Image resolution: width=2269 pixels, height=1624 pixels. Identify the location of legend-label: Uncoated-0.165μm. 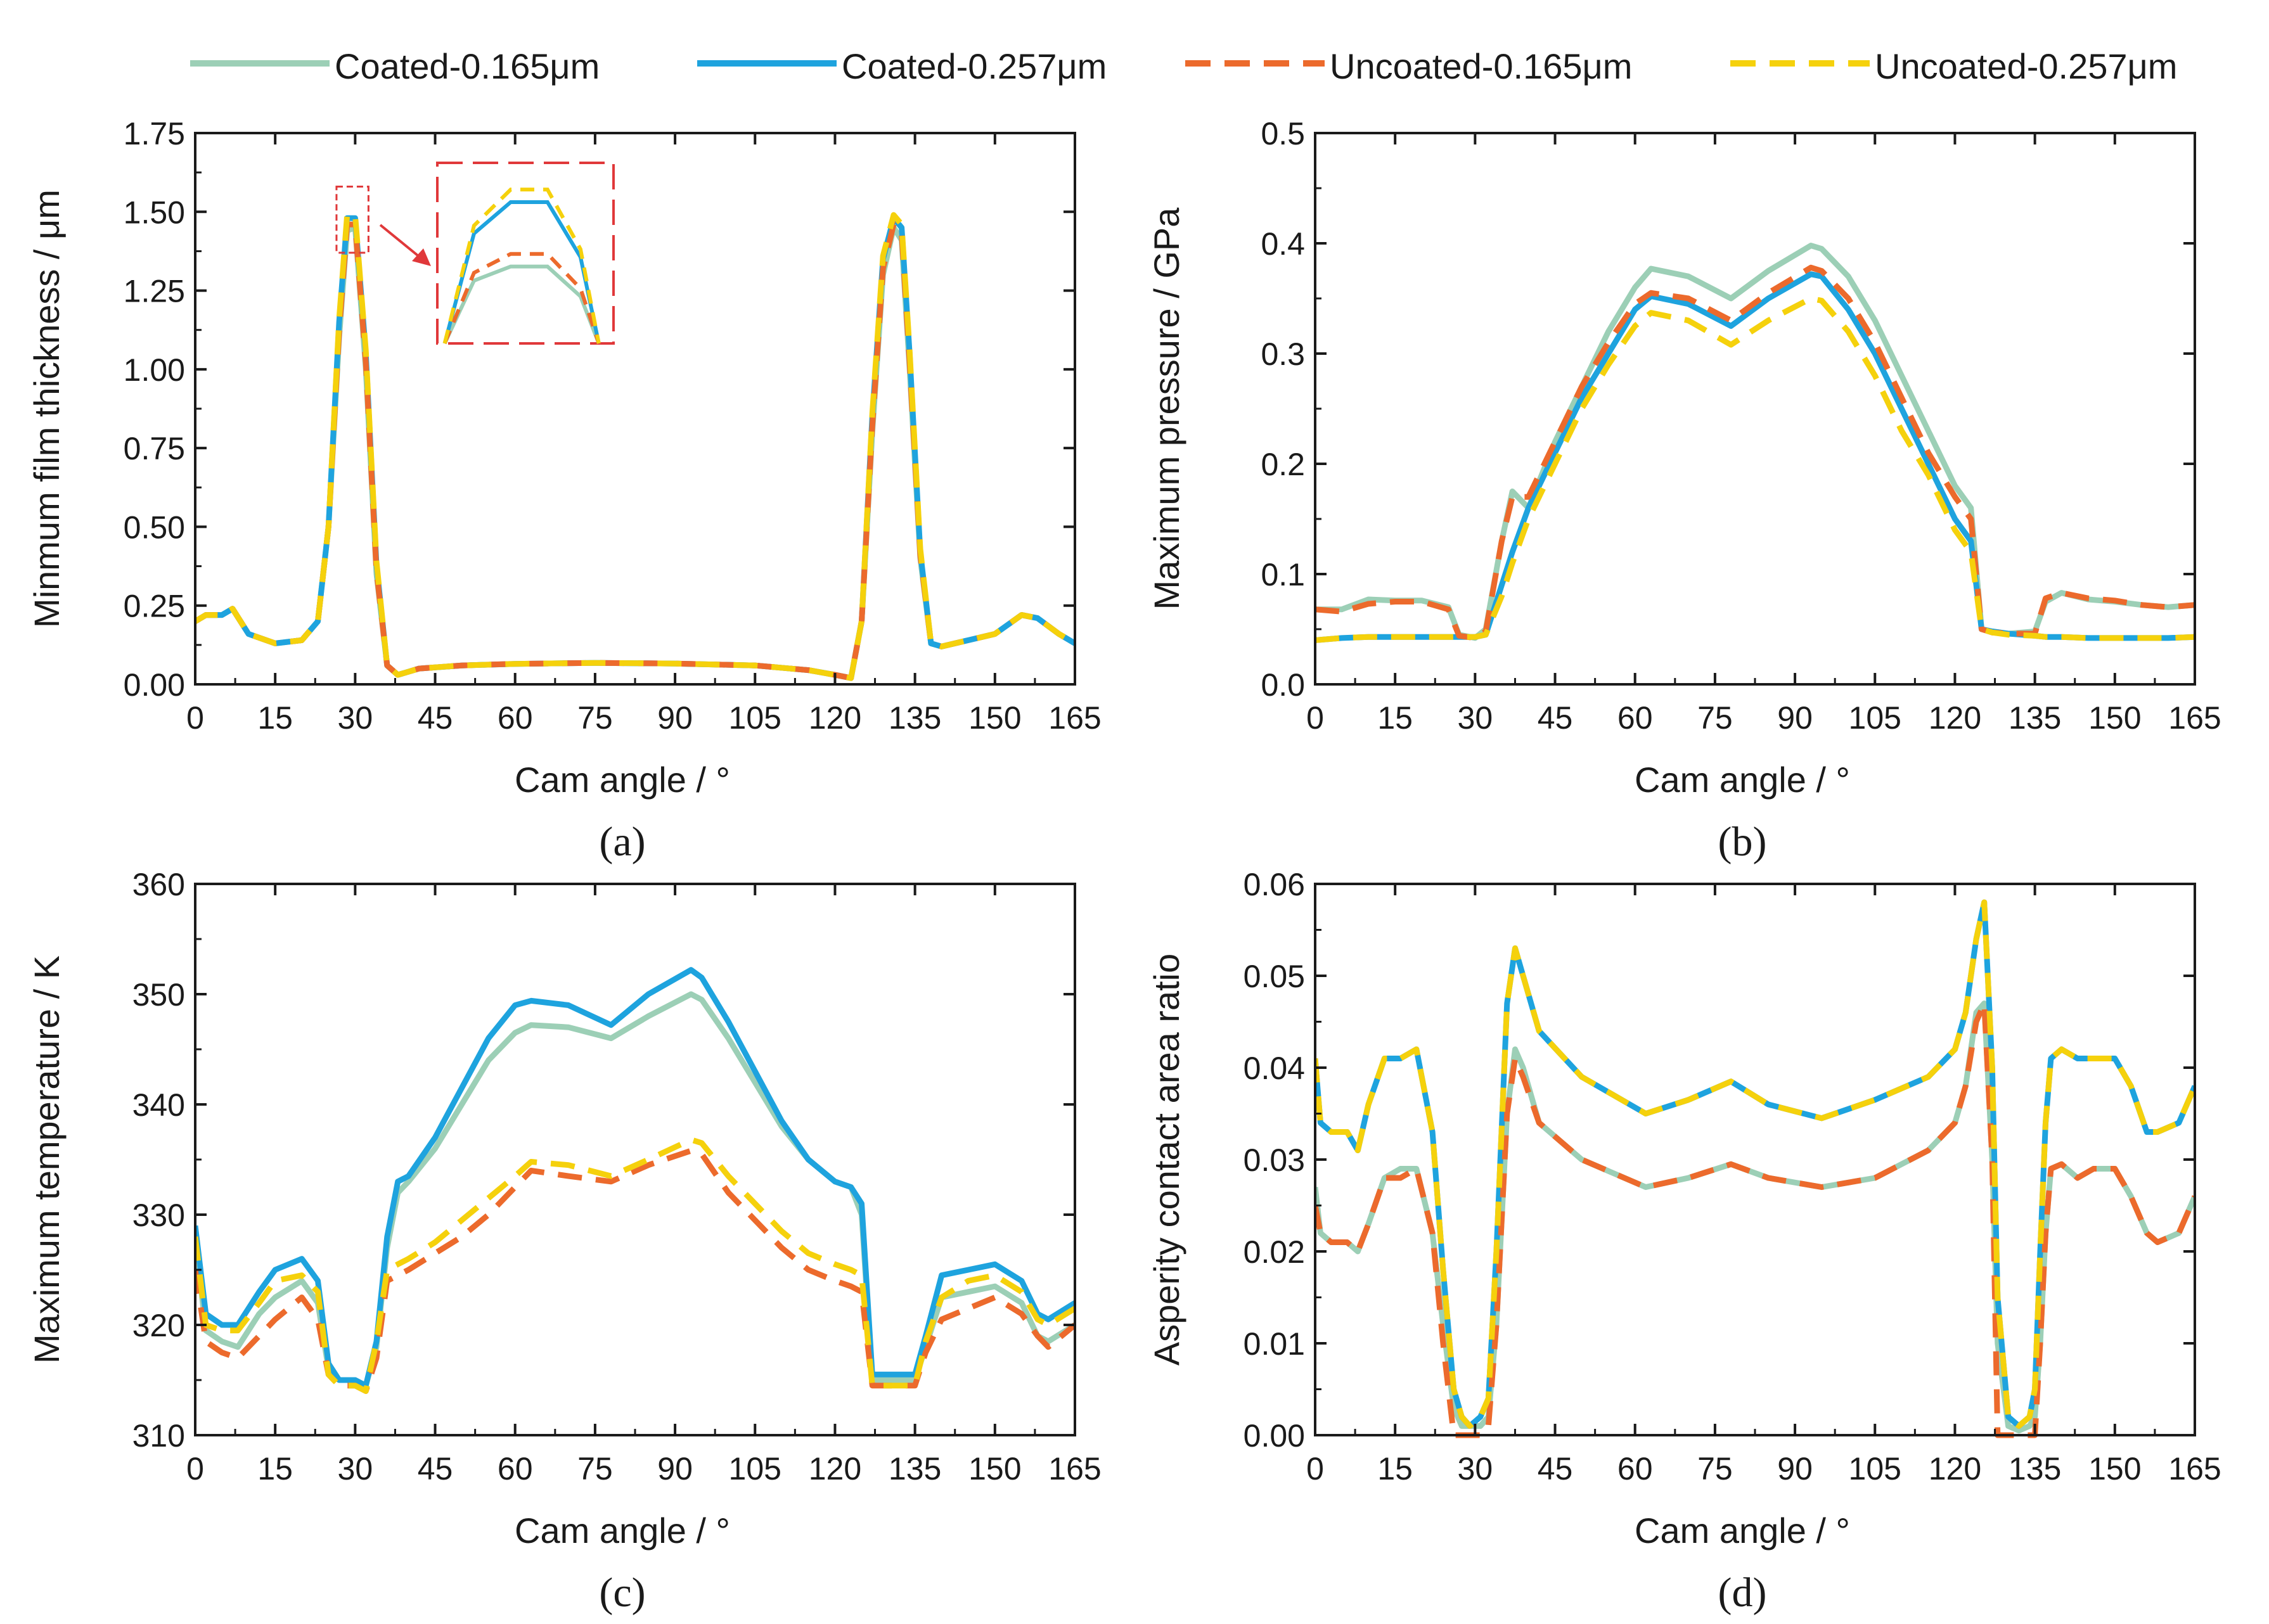
(1481, 66).